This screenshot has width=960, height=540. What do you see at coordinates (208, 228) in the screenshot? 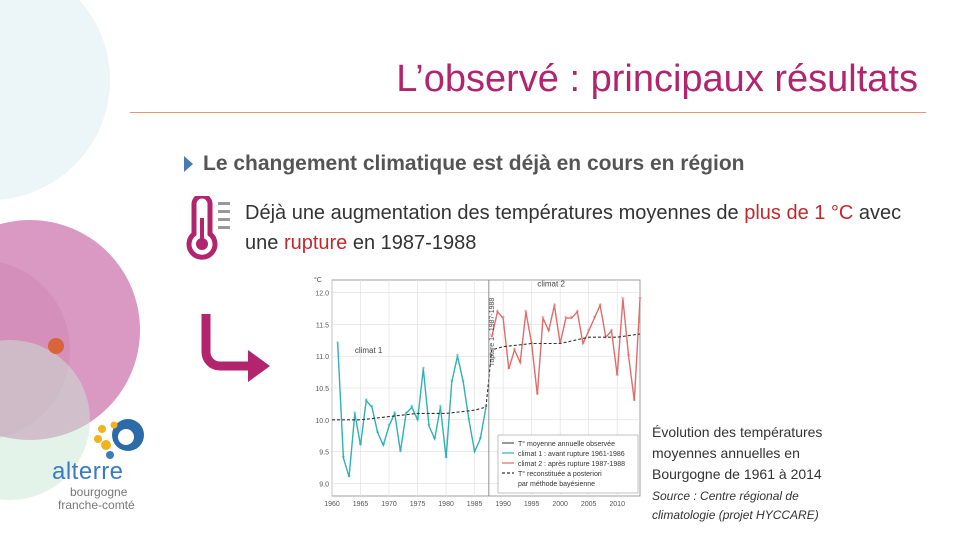
I see `thermometer-icon` at bounding box center [208, 228].